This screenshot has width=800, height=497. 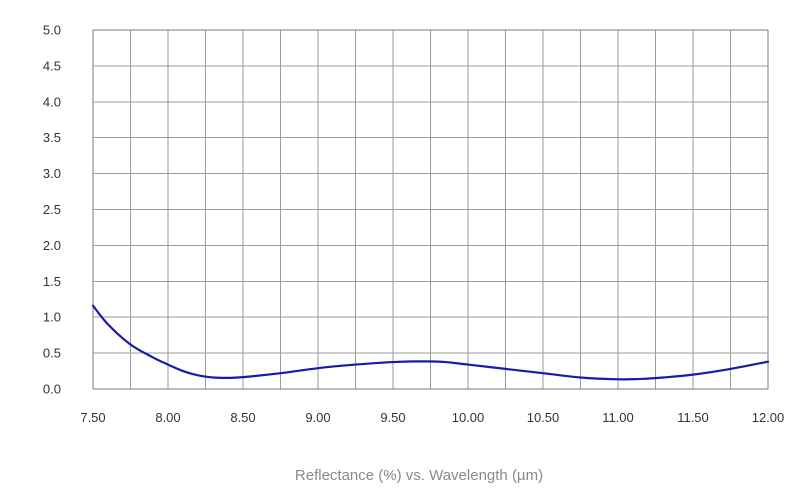 I want to click on y-tick-label: 4.0, so click(x=52, y=101).